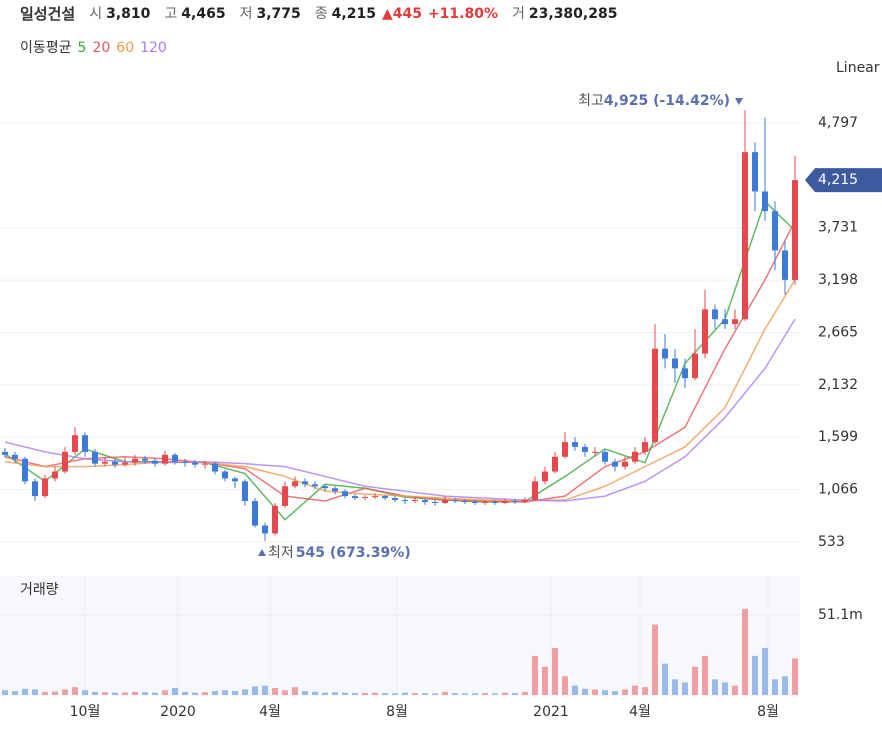 The height and width of the screenshot is (742, 882). What do you see at coordinates (463, 14) in the screenshot?
I see `header-value: +11.80%` at bounding box center [463, 14].